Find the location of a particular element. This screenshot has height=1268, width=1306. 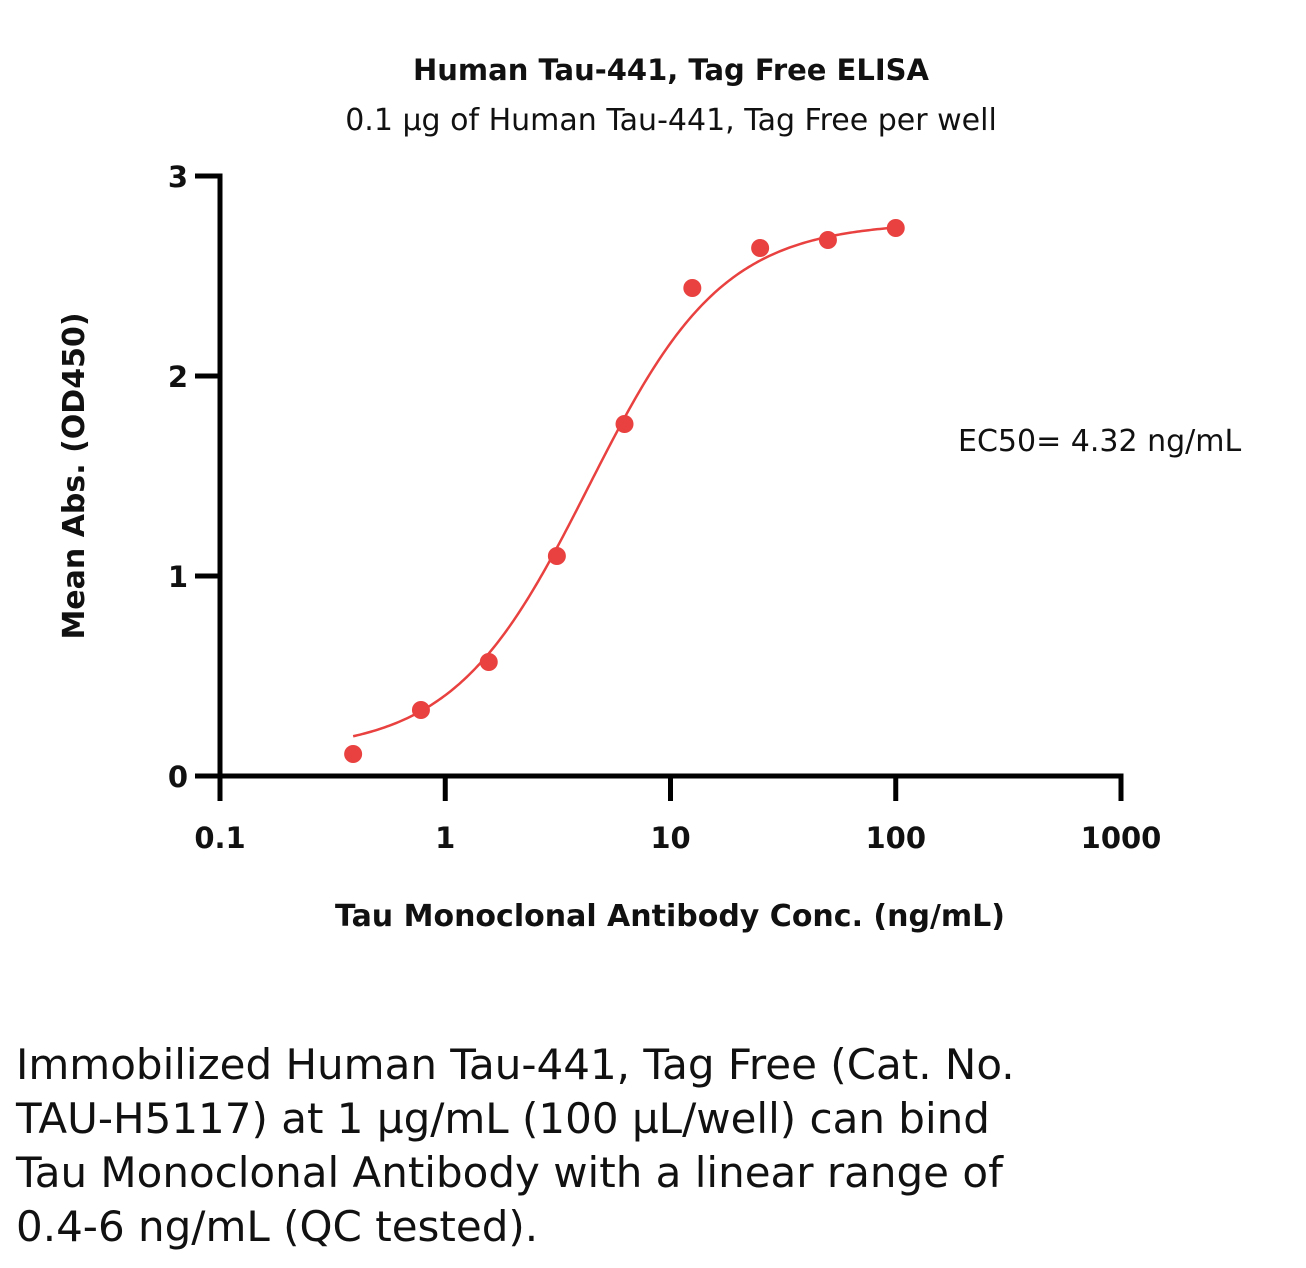

x-tick-label: 1000 is located at coordinates (1121, 838).